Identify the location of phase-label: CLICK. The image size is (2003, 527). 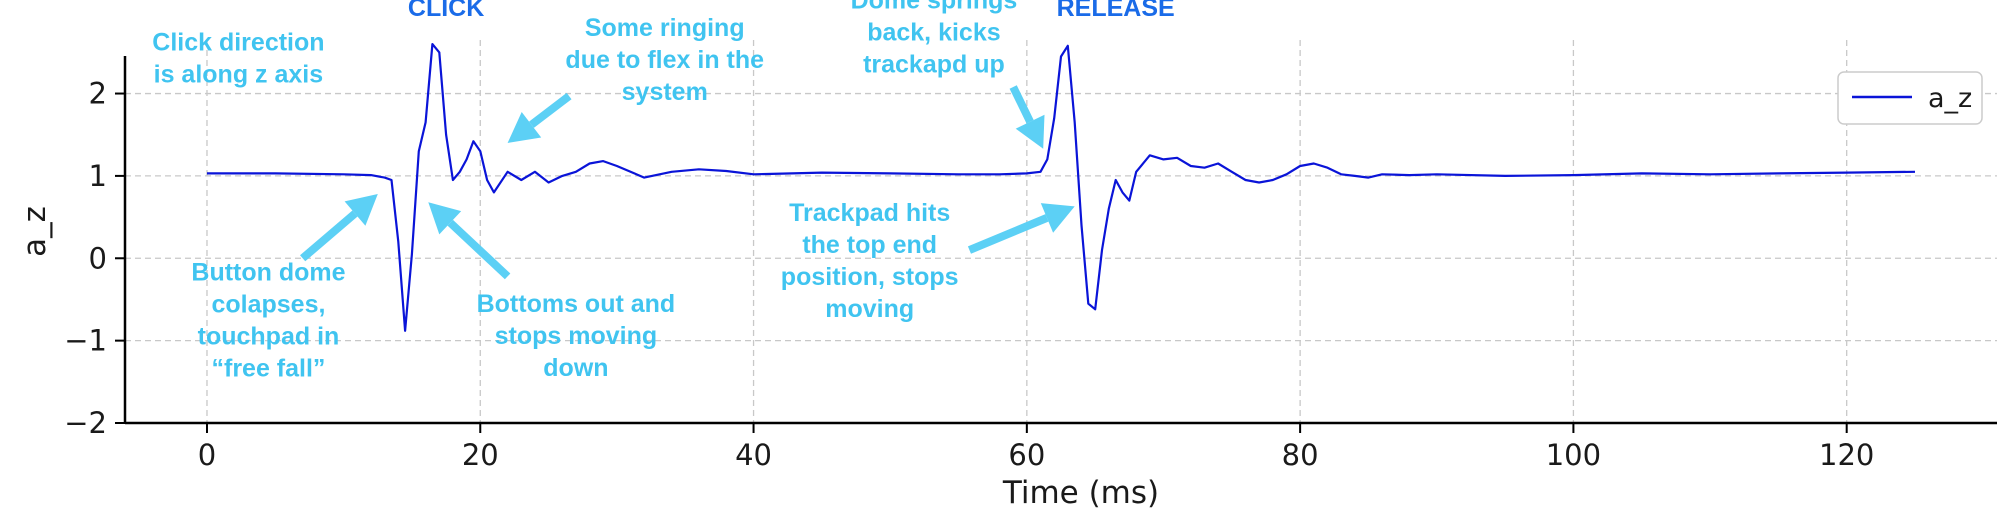
(446, 11).